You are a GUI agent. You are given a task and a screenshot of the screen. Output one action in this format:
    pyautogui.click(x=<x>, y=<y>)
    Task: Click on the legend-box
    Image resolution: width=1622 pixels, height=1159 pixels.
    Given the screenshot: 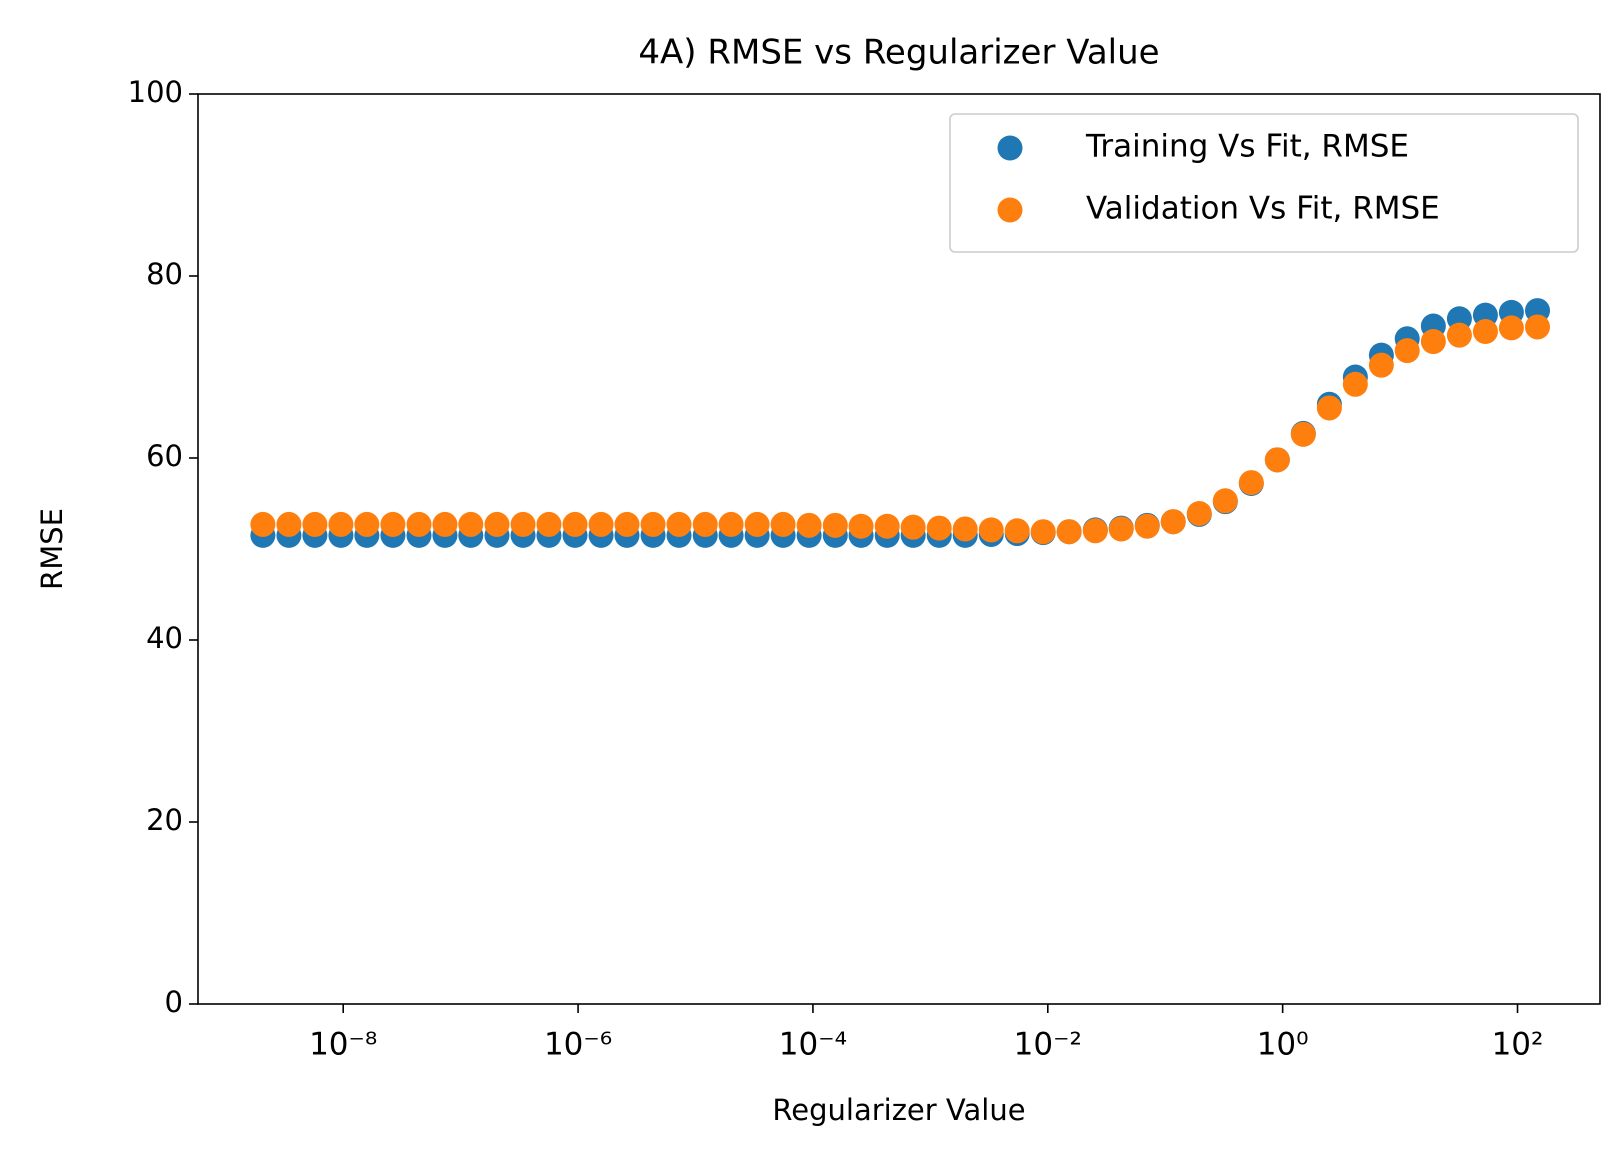 What is the action you would take?
    pyautogui.click(x=1264, y=183)
    